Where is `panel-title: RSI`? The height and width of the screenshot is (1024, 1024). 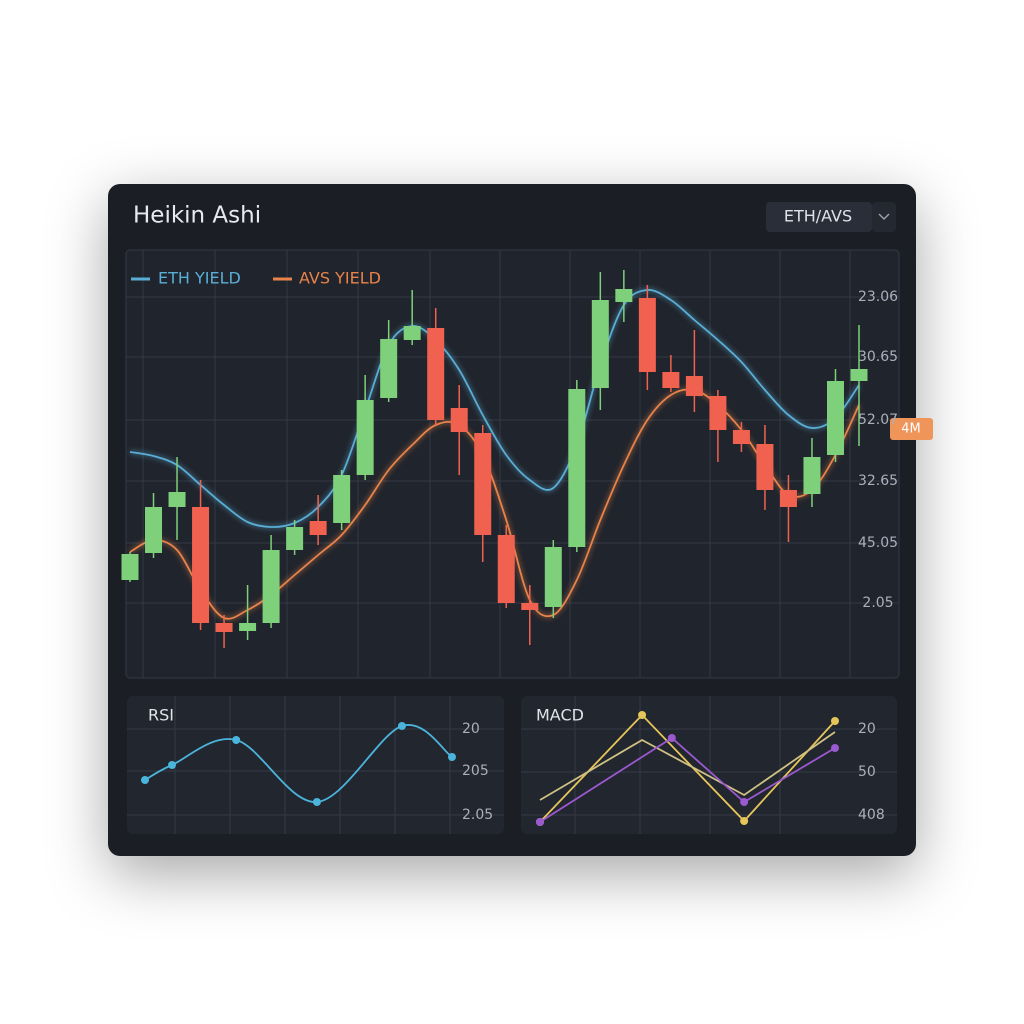
panel-title: RSI is located at coordinates (161, 715).